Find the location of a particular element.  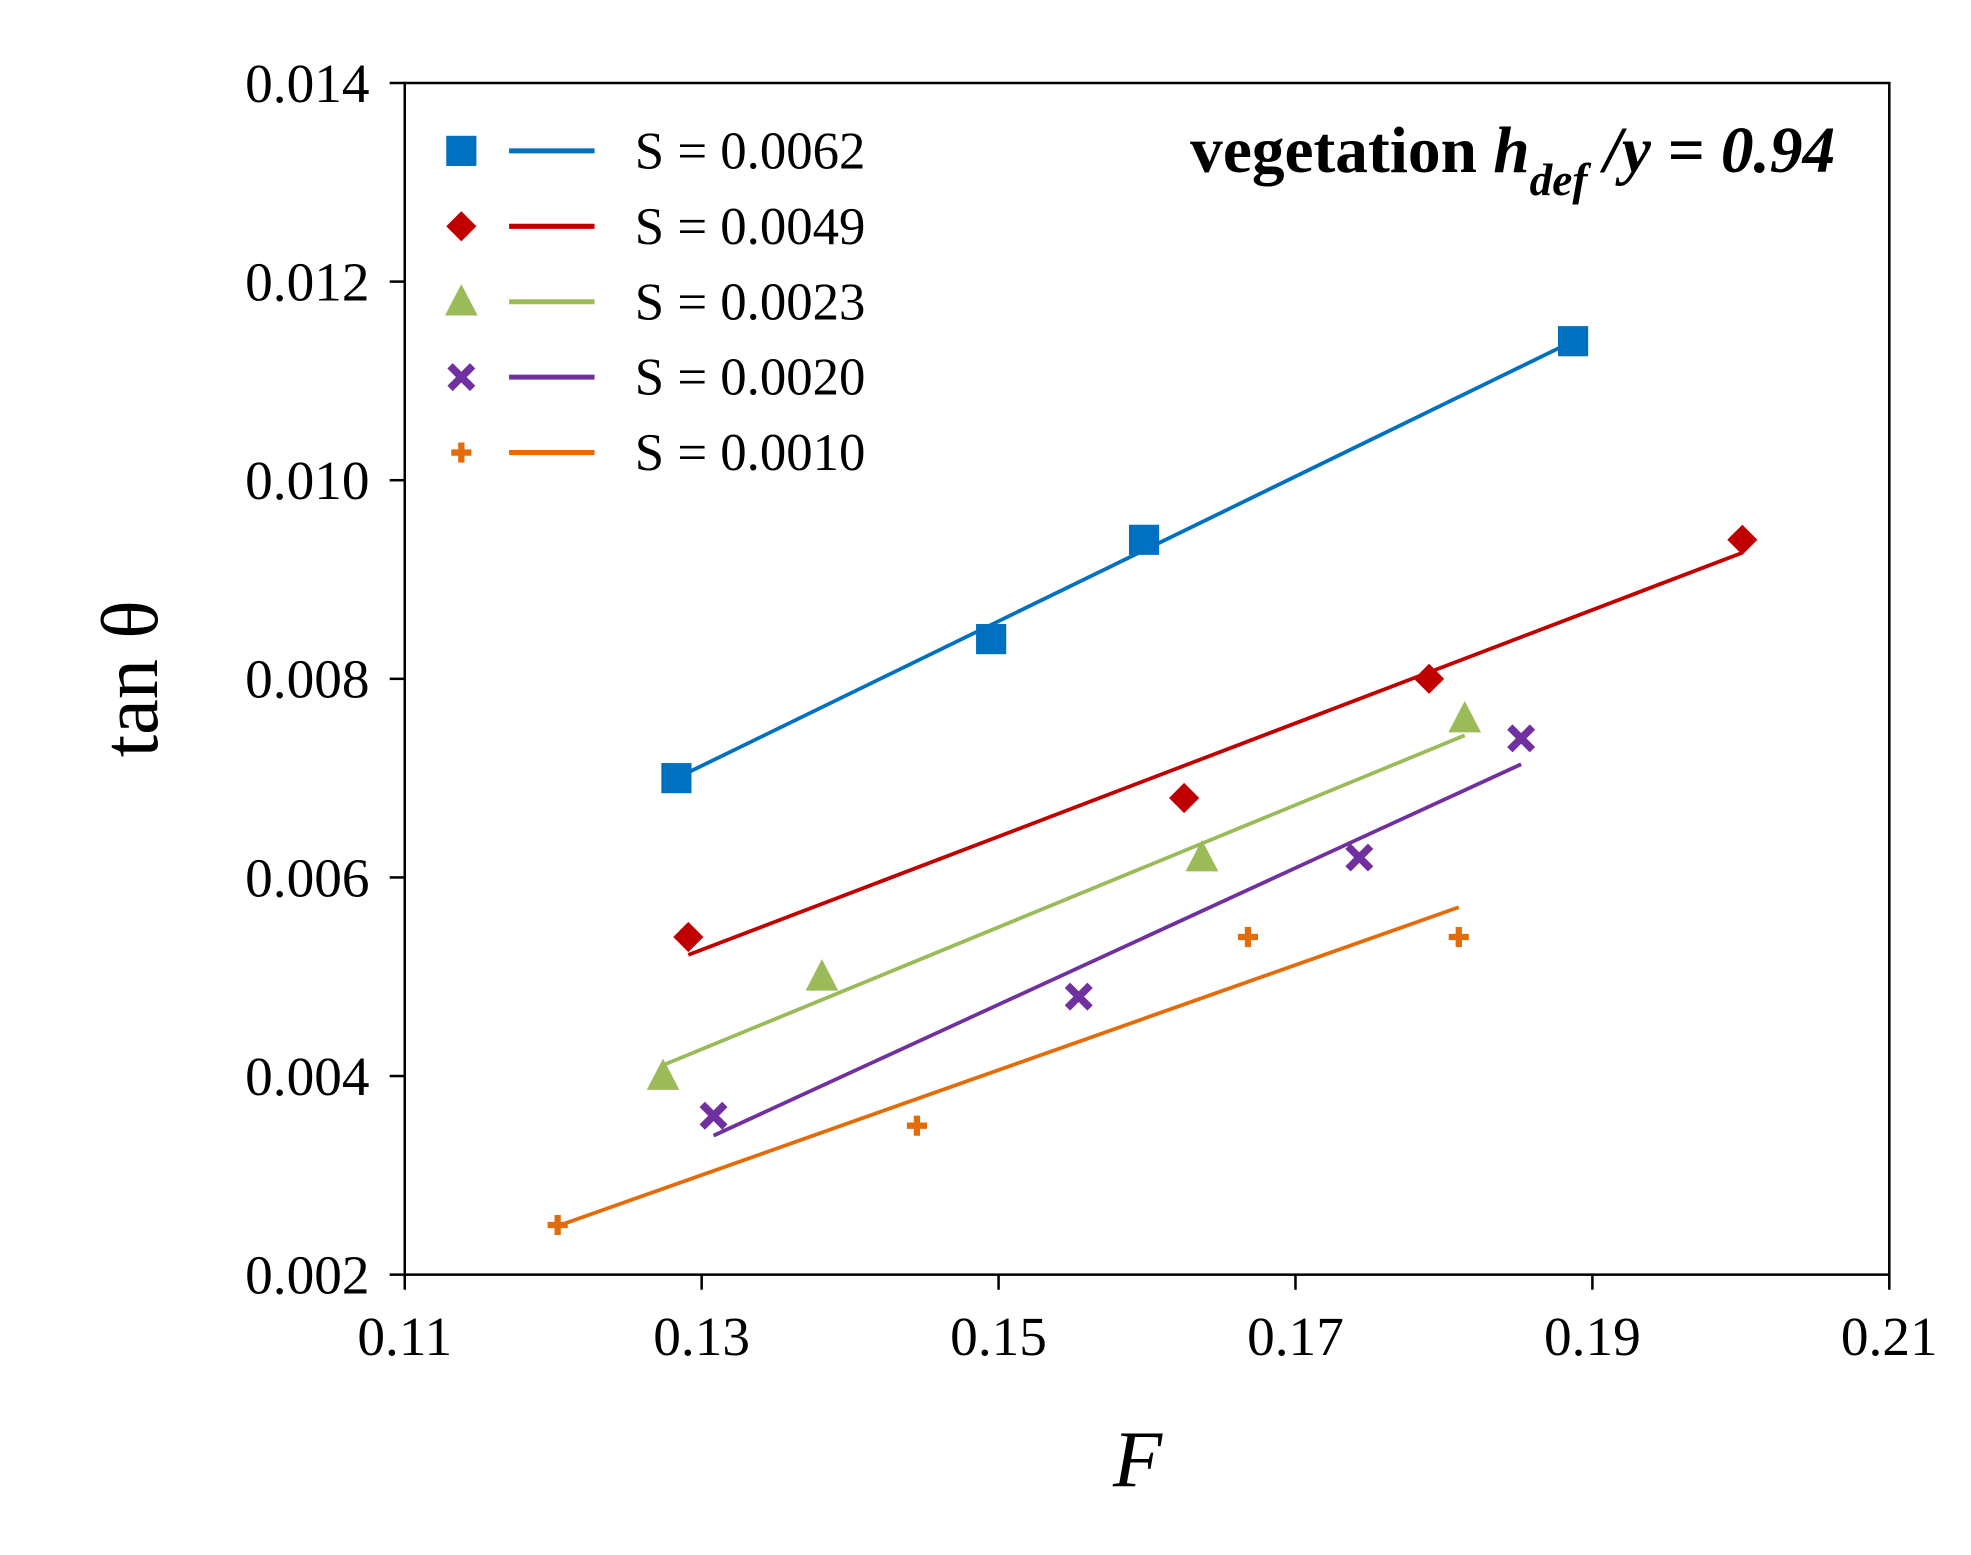

x-tick-label: 0.11 is located at coordinates (404, 1336).